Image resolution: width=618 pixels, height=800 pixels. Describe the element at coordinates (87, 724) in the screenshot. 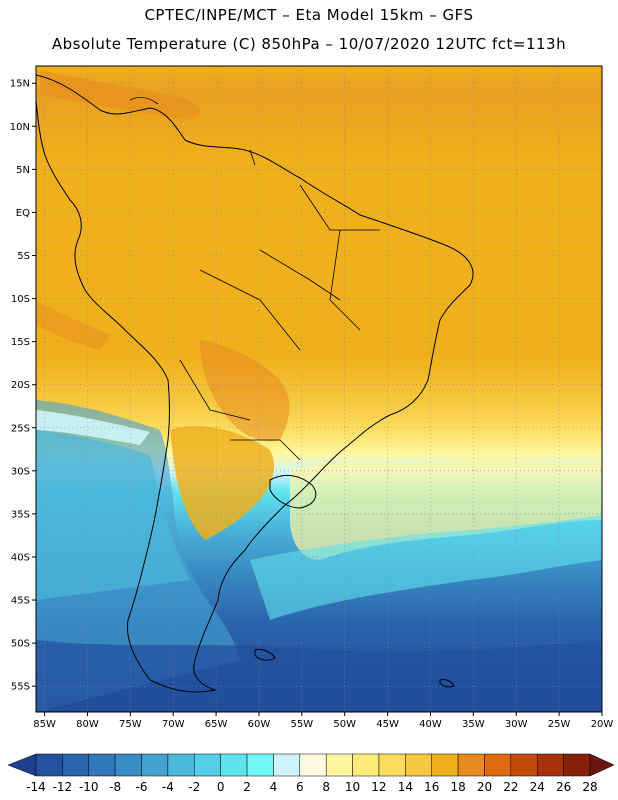

I see `lon-label: 80W` at that location.